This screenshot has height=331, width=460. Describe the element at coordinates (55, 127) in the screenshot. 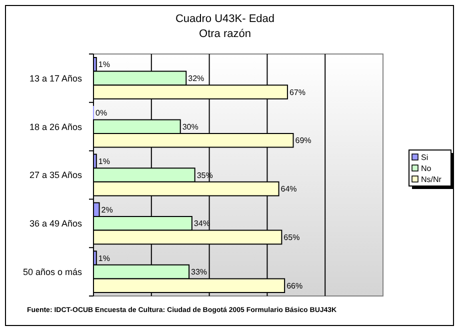

I see `y-tick-label: 18 a 26 Años` at that location.